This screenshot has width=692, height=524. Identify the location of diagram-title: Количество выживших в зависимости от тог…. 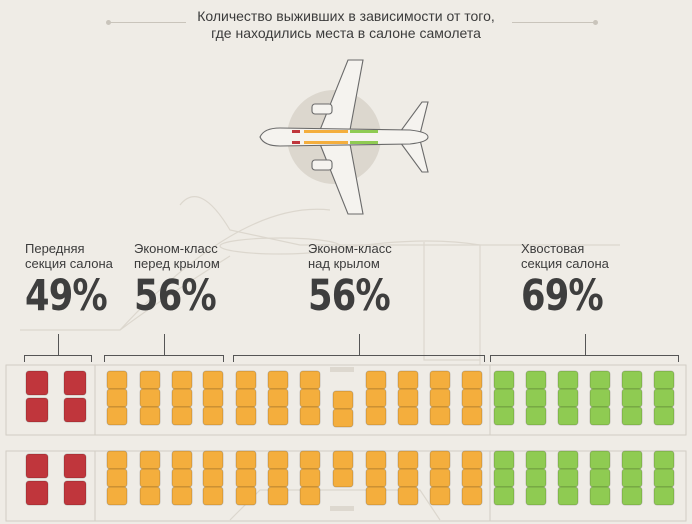
(346, 25).